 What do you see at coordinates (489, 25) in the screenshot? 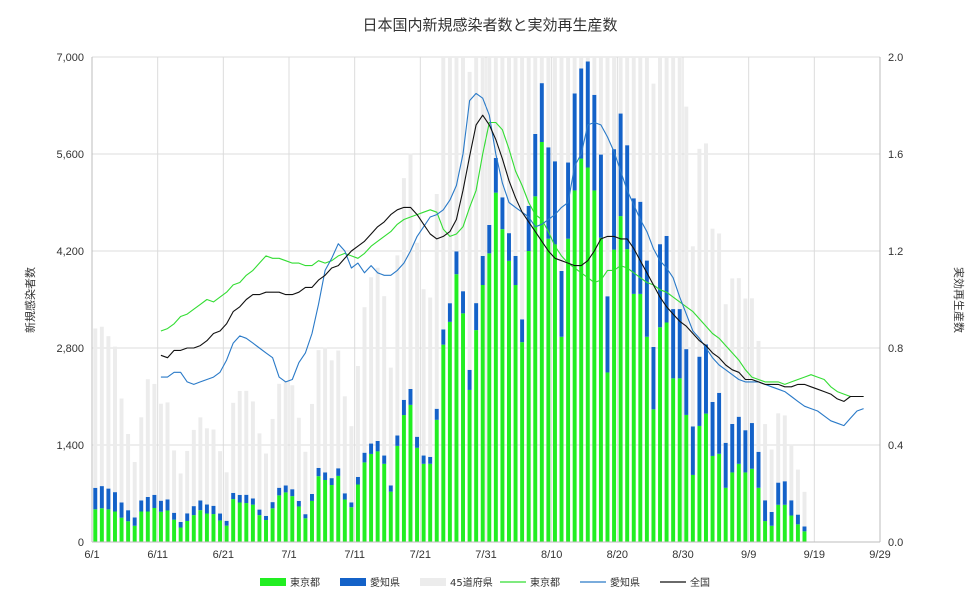
I see `chart-title: 日本国内新規感染者数と実効再生産数` at bounding box center [489, 25].